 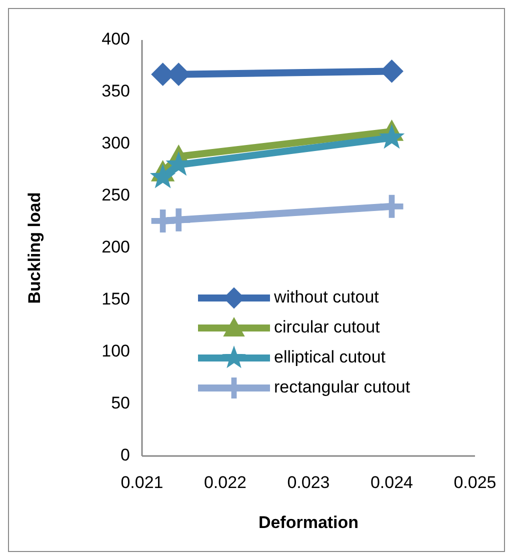 What do you see at coordinates (326, 296) in the screenshot?
I see `legend-label: without cutout` at bounding box center [326, 296].